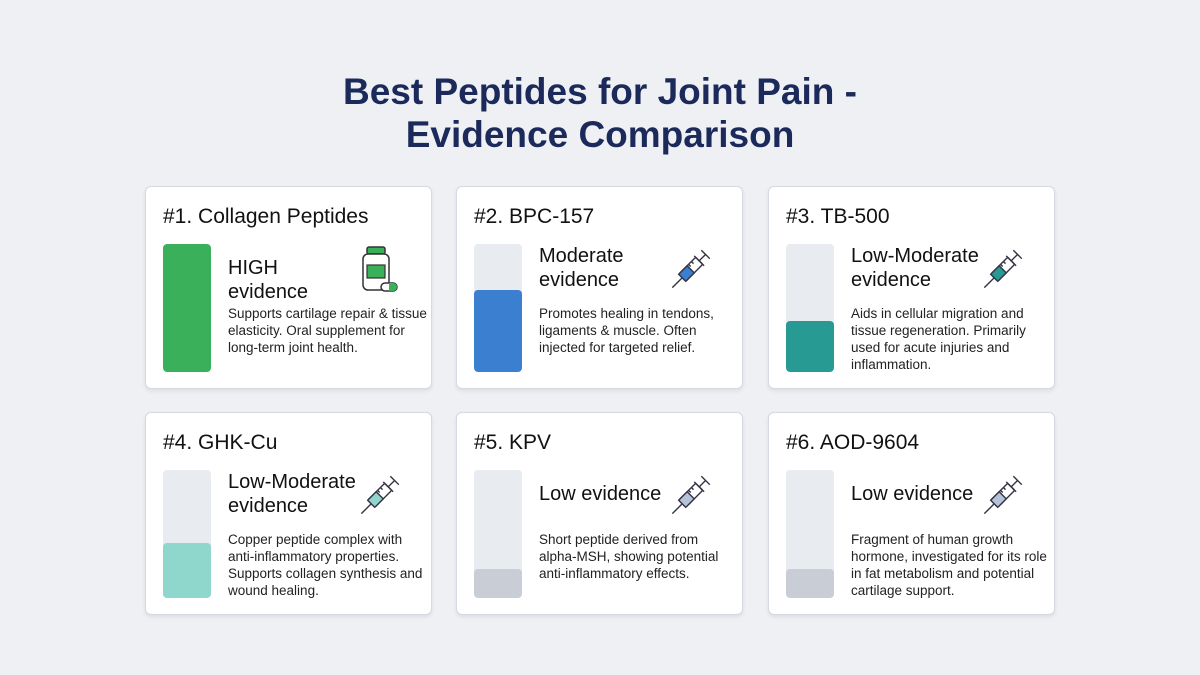 The width and height of the screenshot is (1200, 675). What do you see at coordinates (534, 216) in the screenshot?
I see `card-title: #2. BPC-157` at bounding box center [534, 216].